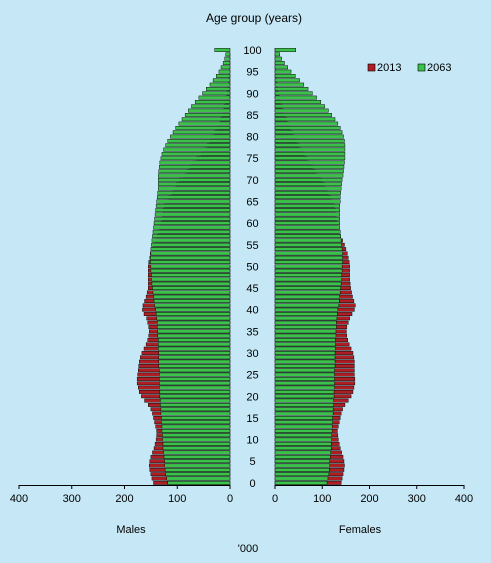 This screenshot has height=563, width=491. I want to click on males-label: Males, so click(131, 530).